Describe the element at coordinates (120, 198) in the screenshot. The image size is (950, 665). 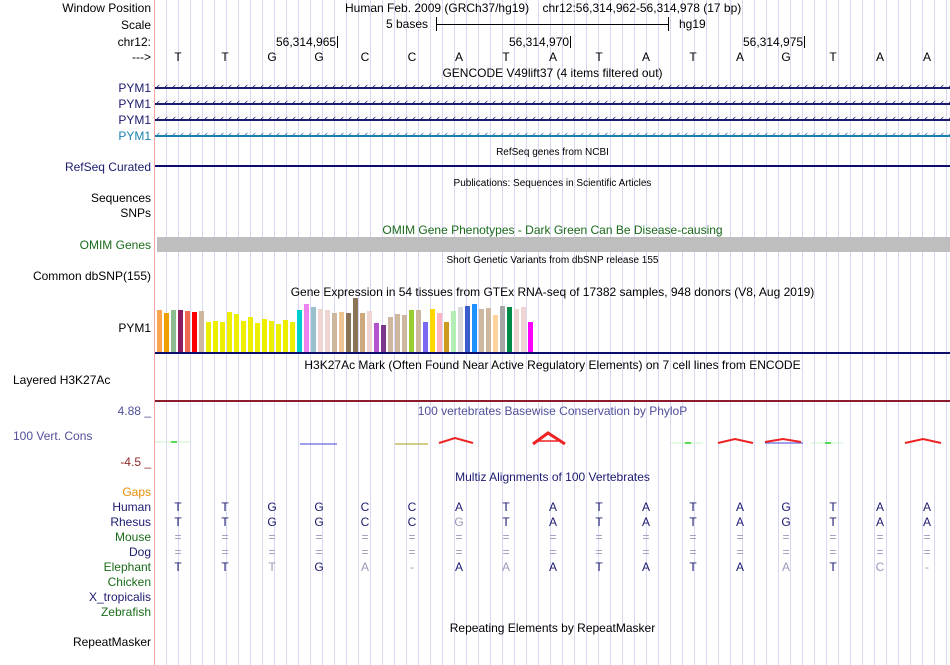
I see `publications-sequences-label: Sequences` at that location.